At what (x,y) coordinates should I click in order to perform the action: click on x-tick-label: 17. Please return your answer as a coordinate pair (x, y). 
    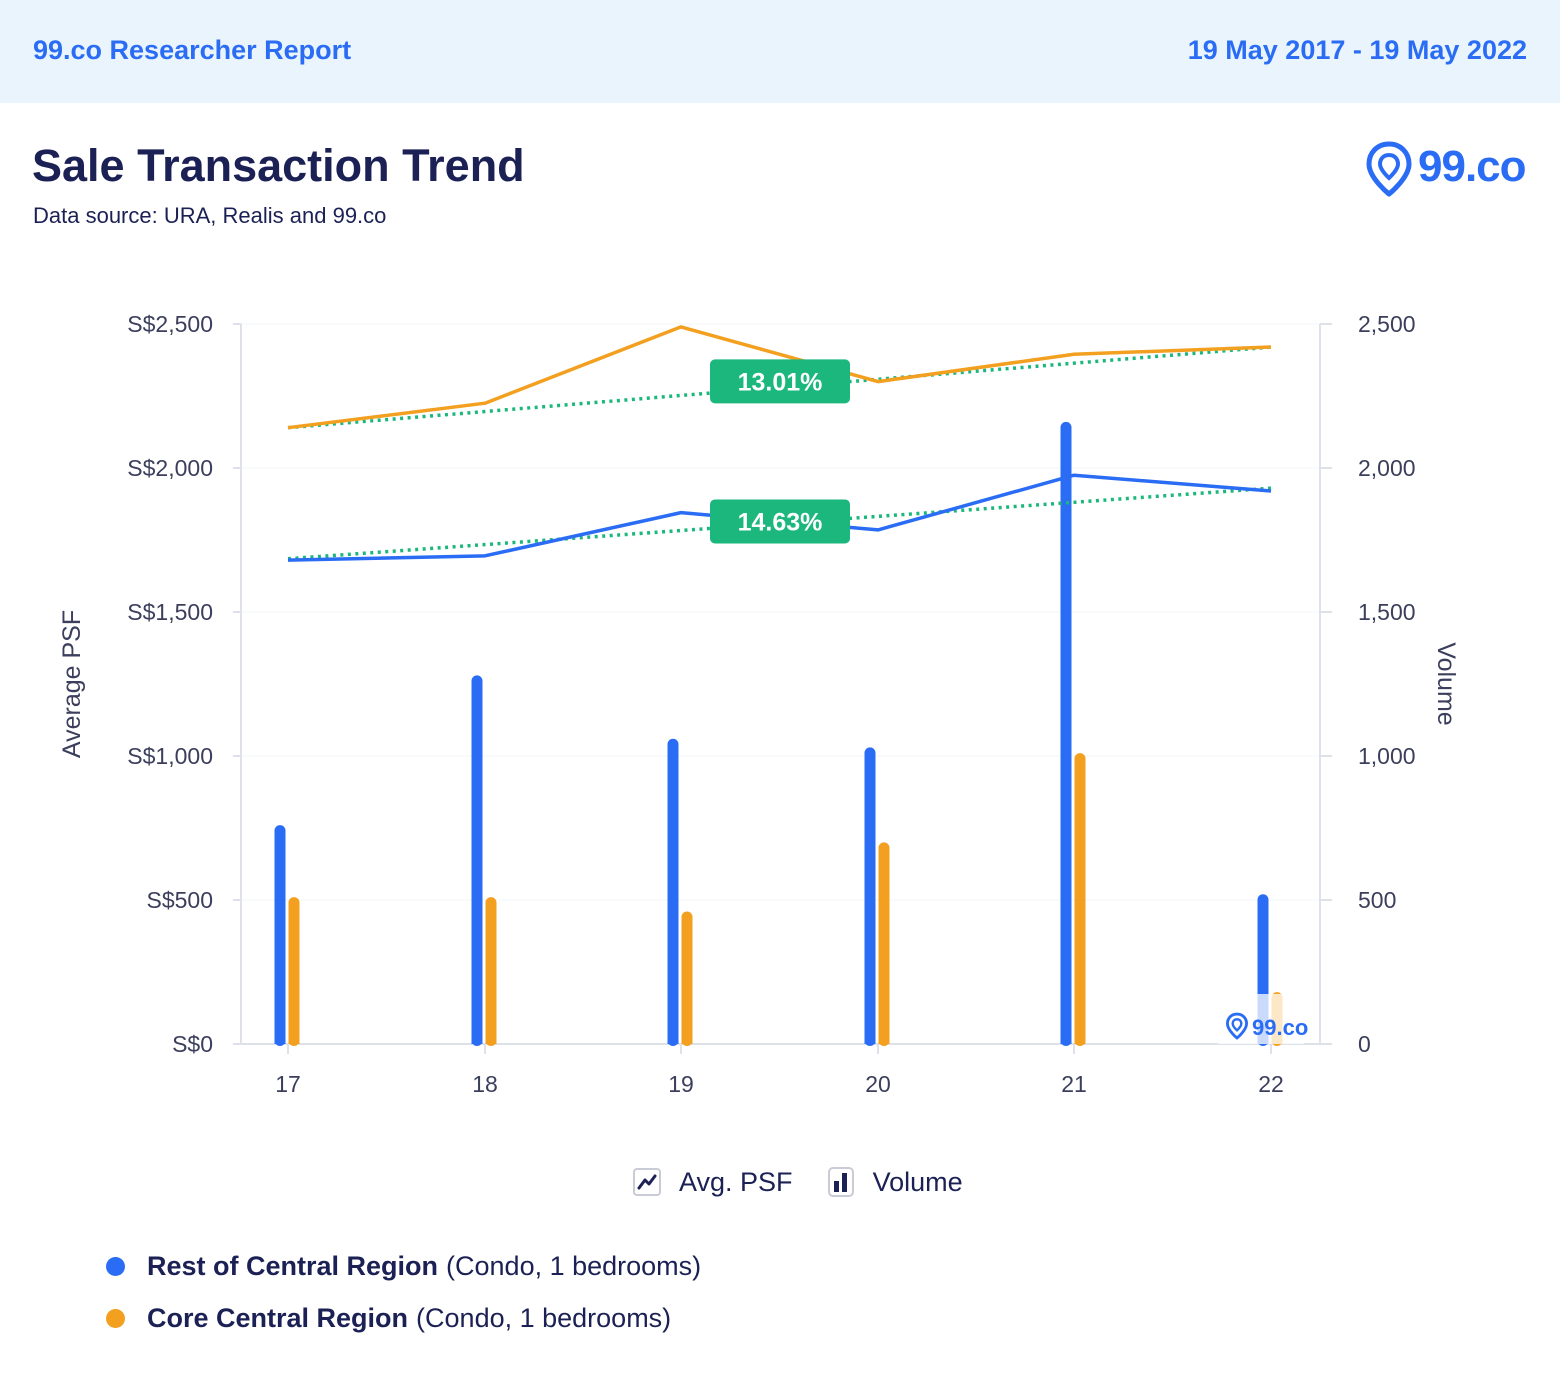
    Looking at the image, I should click on (288, 1084).